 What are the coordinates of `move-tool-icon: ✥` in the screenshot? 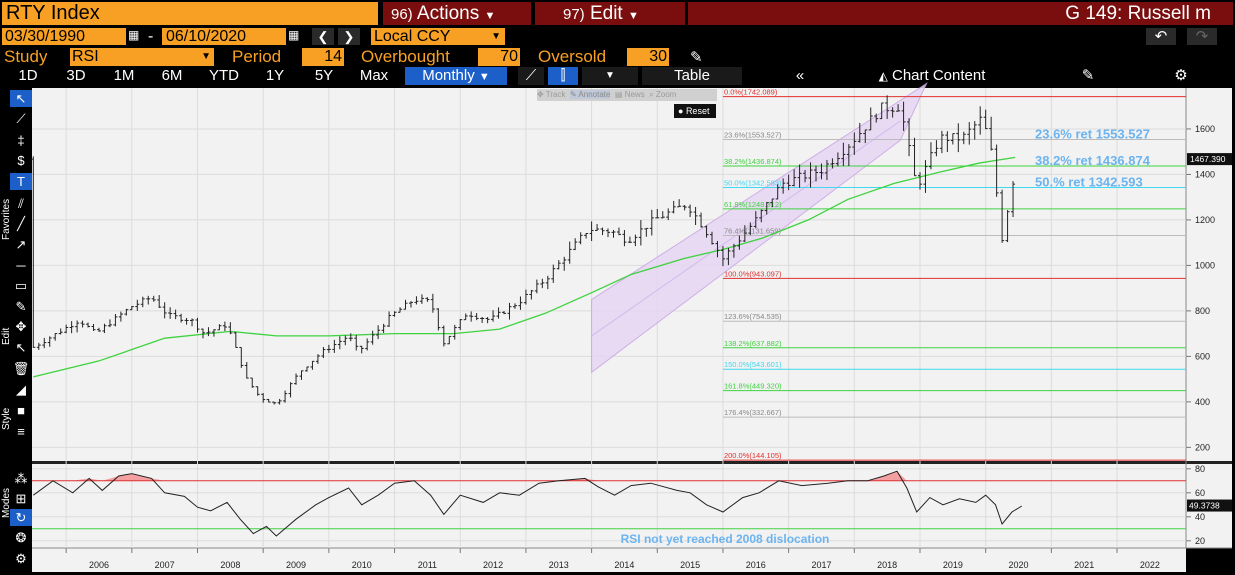 It's located at (21, 326).